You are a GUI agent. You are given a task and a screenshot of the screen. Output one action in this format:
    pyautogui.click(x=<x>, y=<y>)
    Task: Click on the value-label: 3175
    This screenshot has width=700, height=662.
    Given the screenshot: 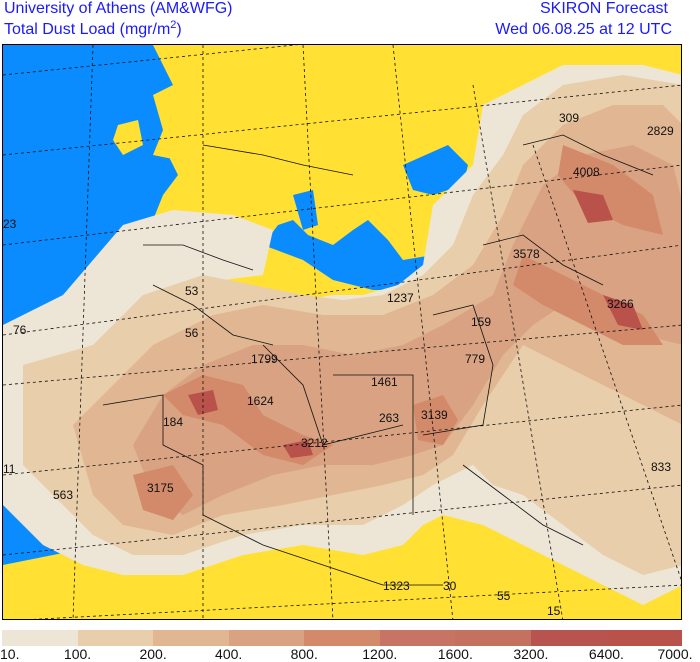 What is the action you would take?
    pyautogui.click(x=160, y=488)
    